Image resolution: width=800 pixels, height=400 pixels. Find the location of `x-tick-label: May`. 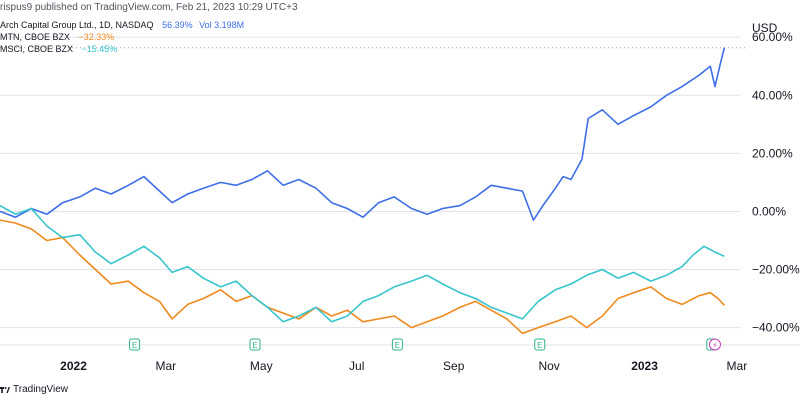

x-tick-label: May is located at coordinates (261, 366).